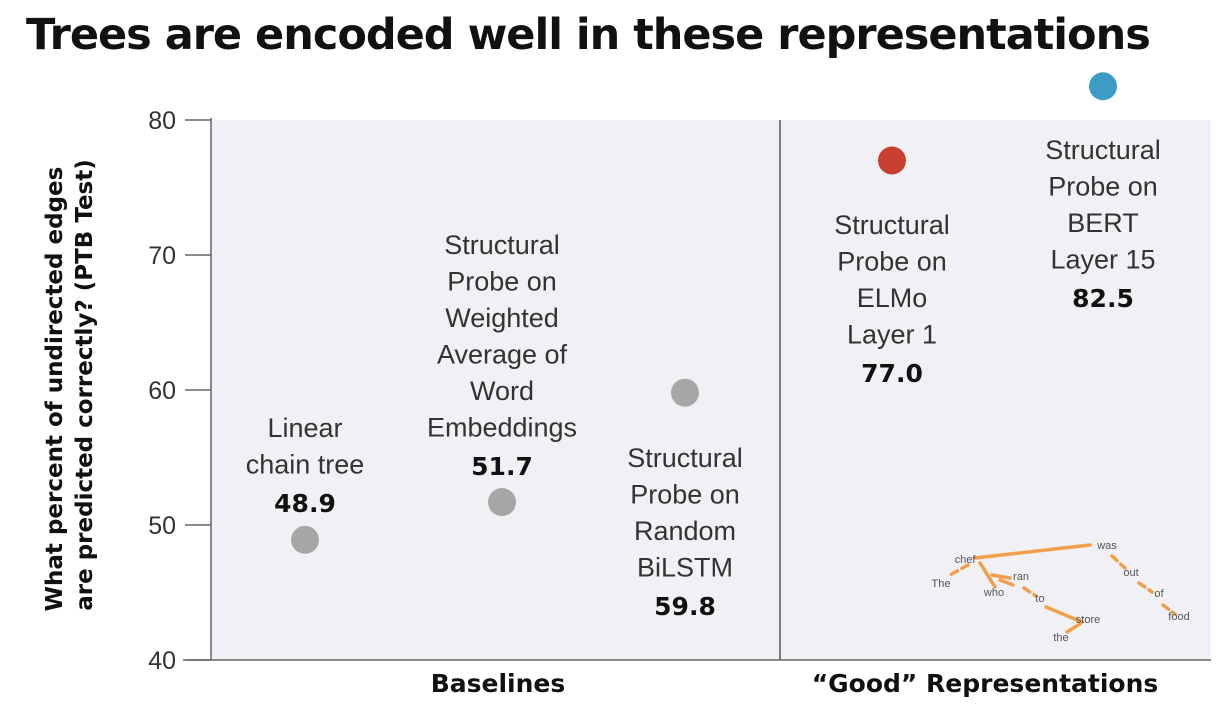  I want to click on point-value-label: 59.8, so click(685, 606).